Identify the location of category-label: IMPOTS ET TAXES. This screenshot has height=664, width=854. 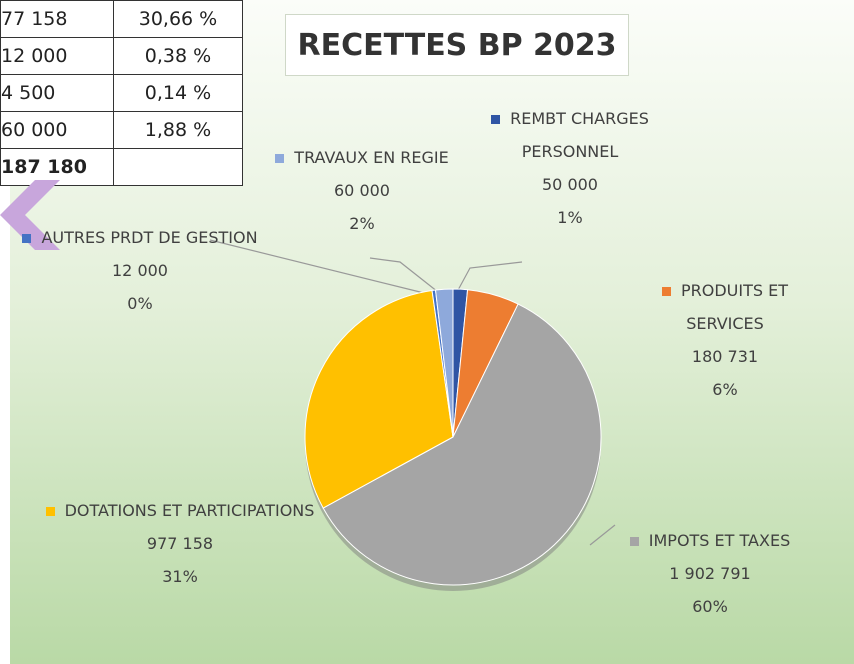
(719, 540).